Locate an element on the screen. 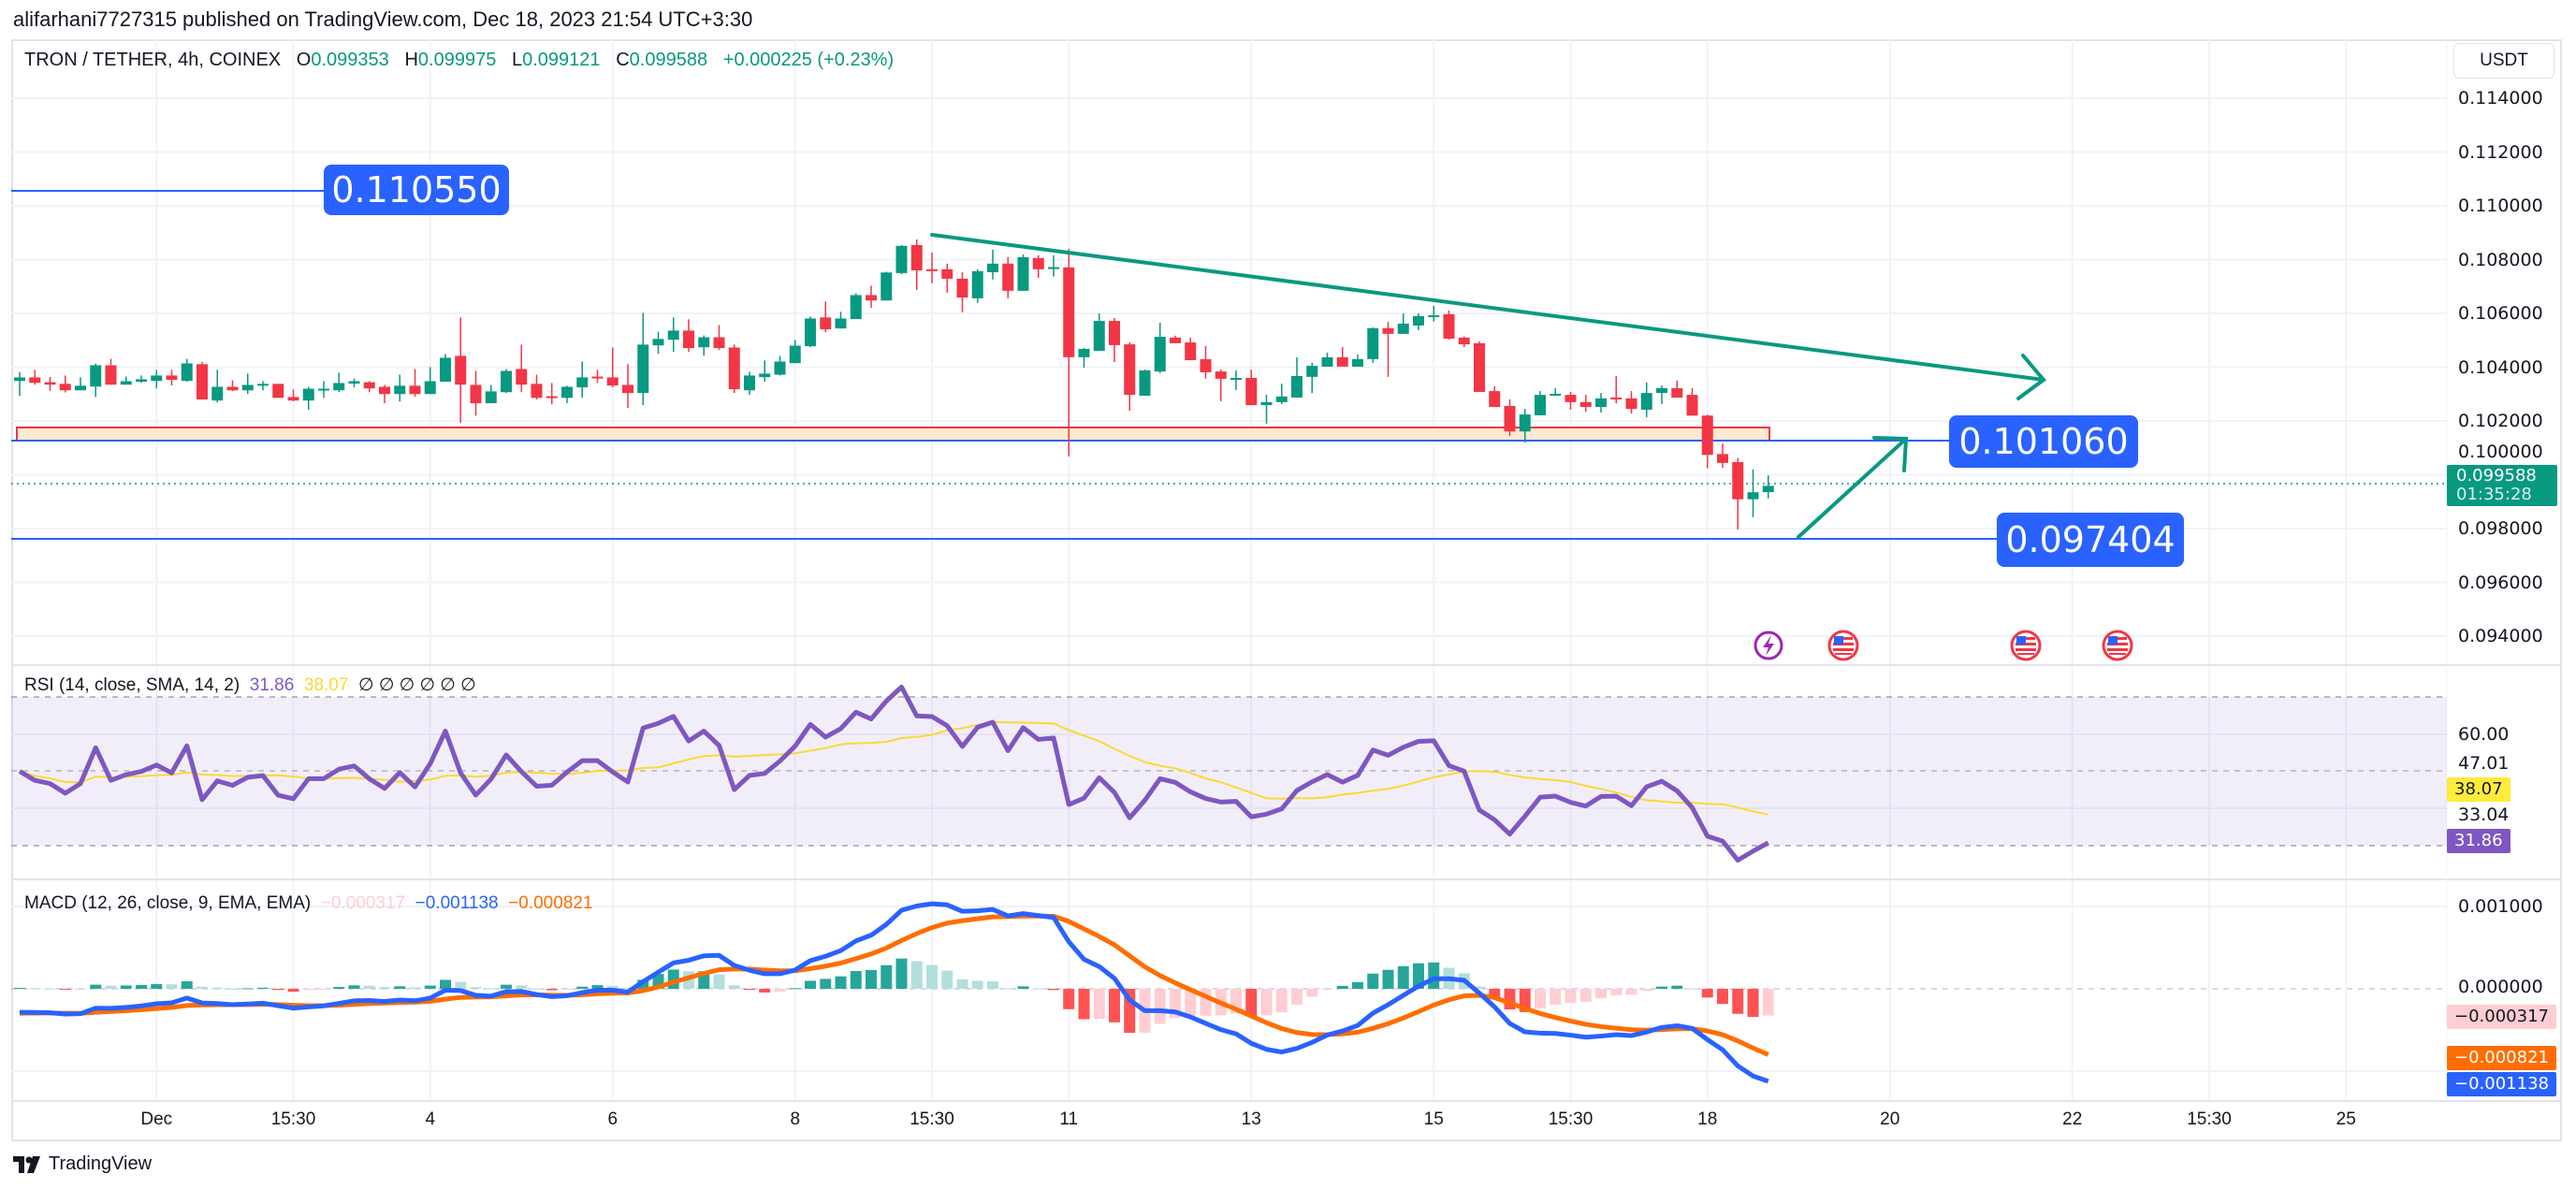 The width and height of the screenshot is (2576, 1189). level-label-0110550: 0.110550 is located at coordinates (416, 190).